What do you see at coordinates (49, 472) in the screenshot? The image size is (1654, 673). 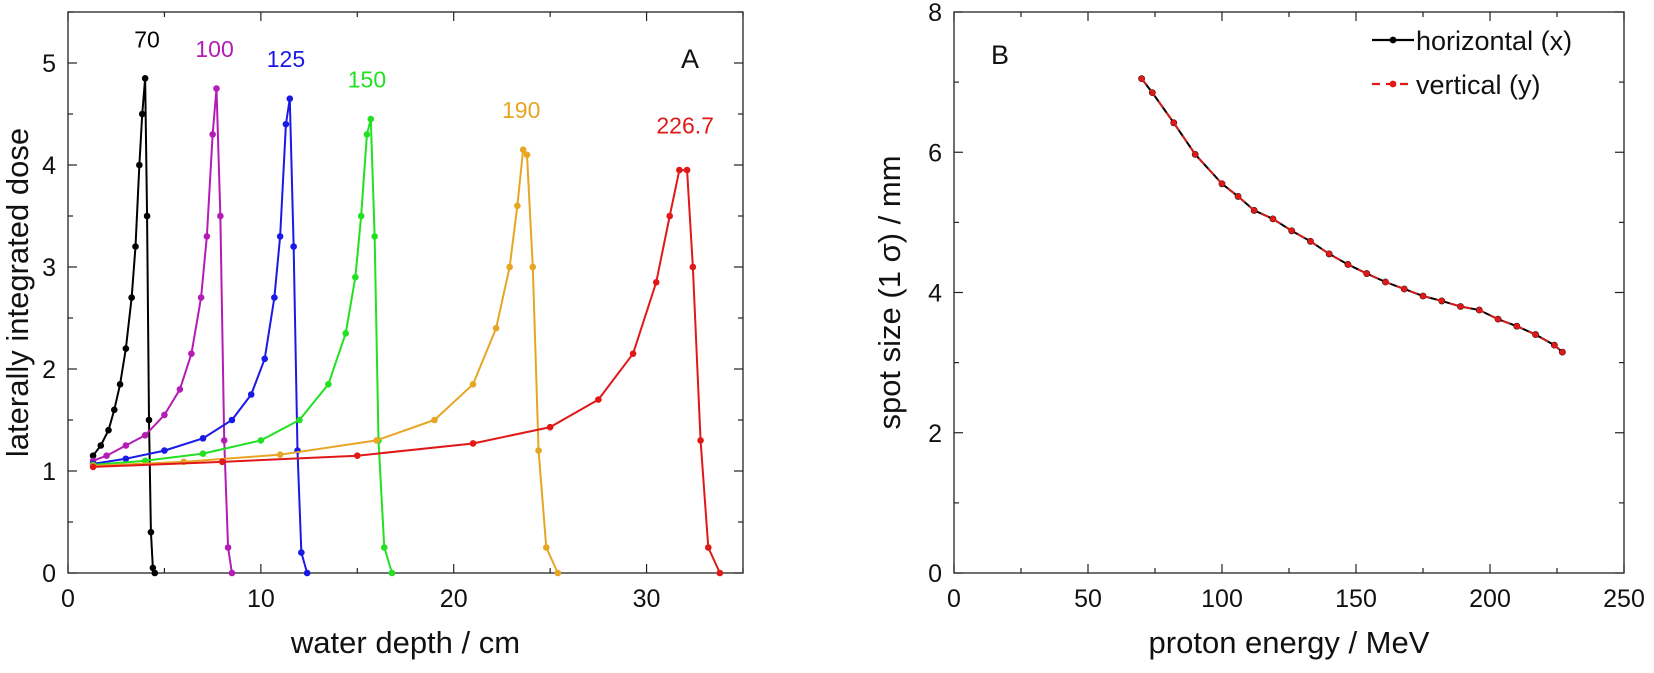 I see `y-tick-label: 1` at bounding box center [49, 472].